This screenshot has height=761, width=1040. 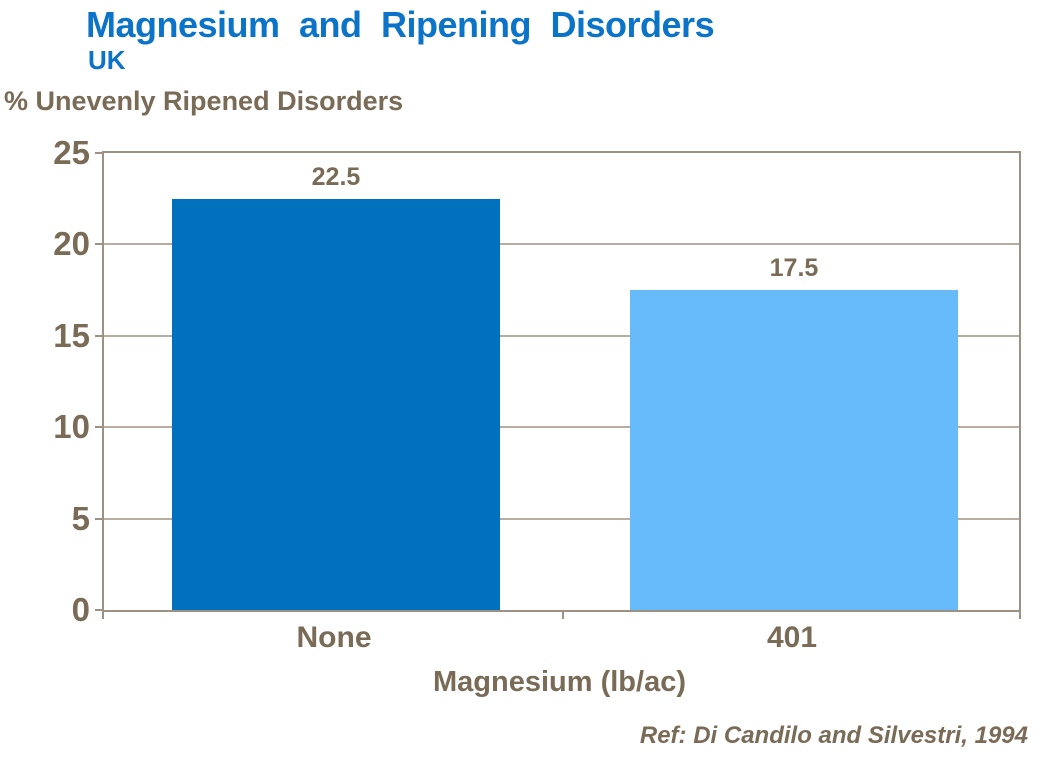 I want to click on bar-value-label: 22.5, so click(x=336, y=176).